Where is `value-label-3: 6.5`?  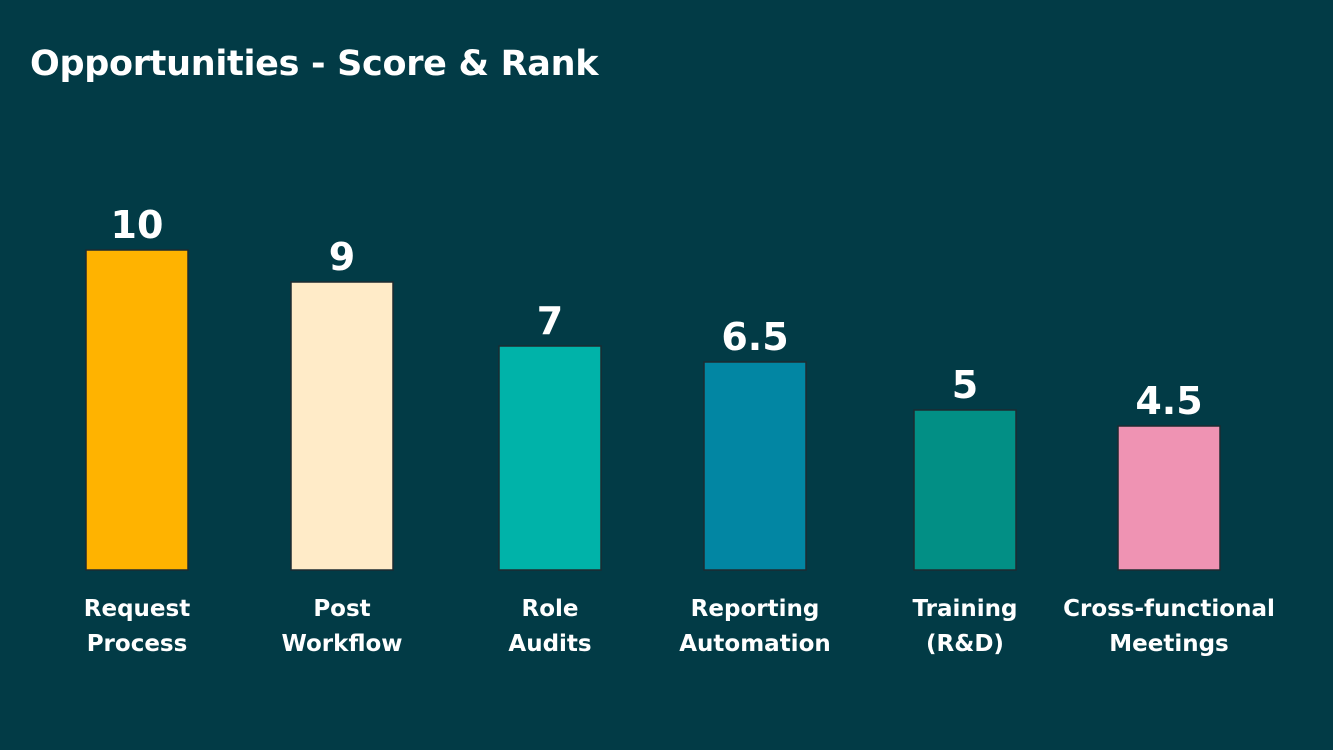 value-label-3: 6.5 is located at coordinates (754, 337).